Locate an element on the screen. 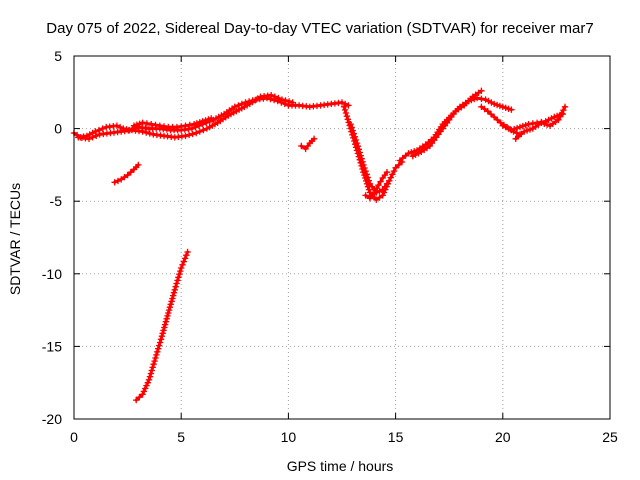 The height and width of the screenshot is (480, 640). y-tick-label: 0 is located at coordinates (58, 129).